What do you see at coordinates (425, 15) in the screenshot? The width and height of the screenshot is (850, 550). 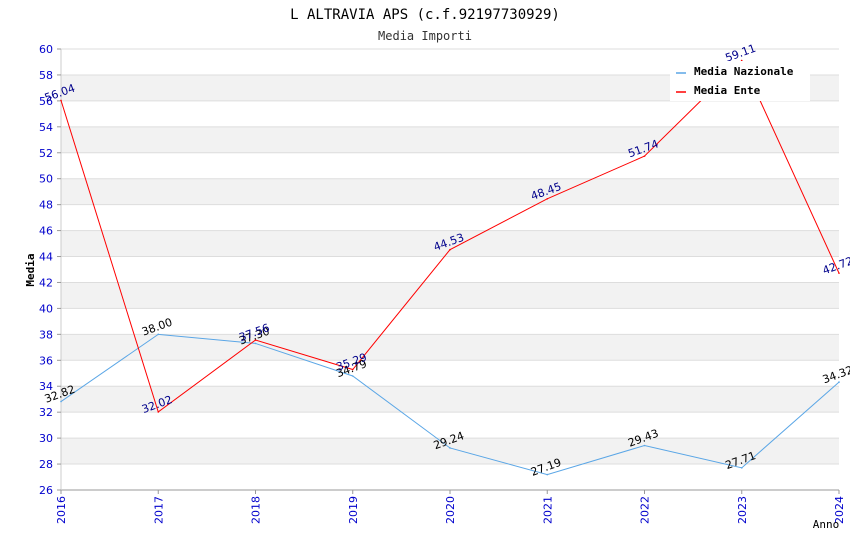 I see `chart-title: L ALTRAVIA APS (c.f.92197730929)` at bounding box center [425, 15].